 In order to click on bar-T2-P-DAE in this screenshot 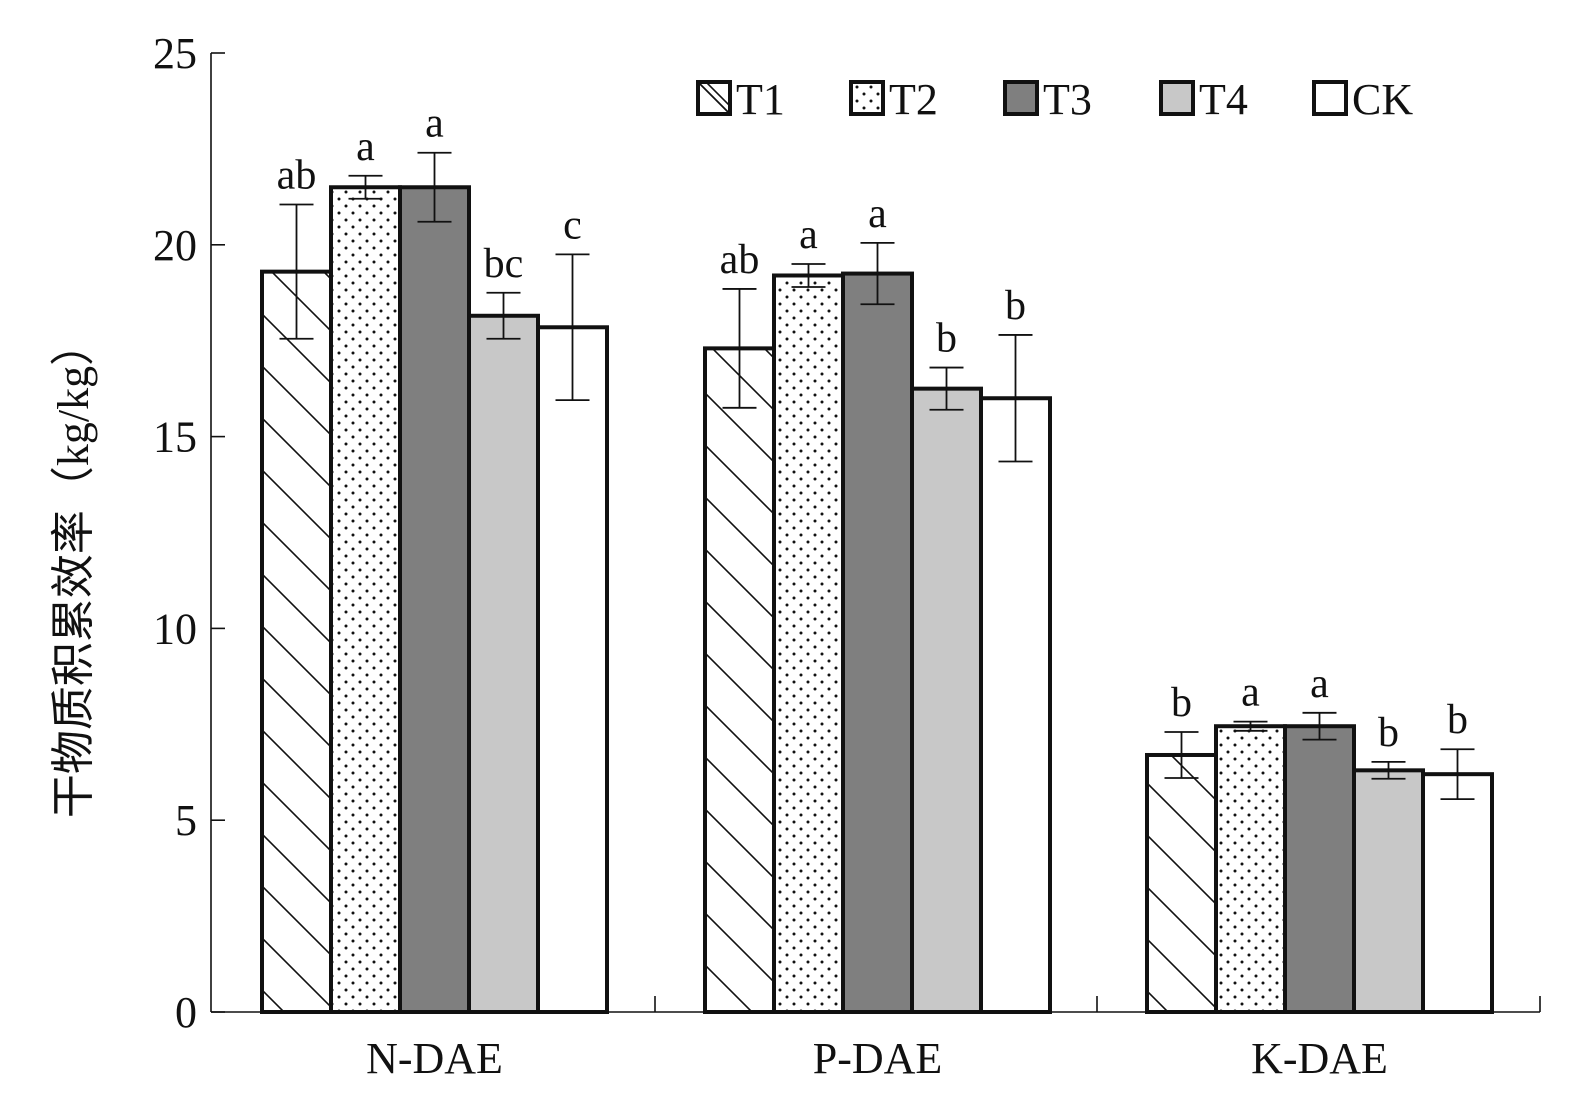, I will do `click(808, 644)`.